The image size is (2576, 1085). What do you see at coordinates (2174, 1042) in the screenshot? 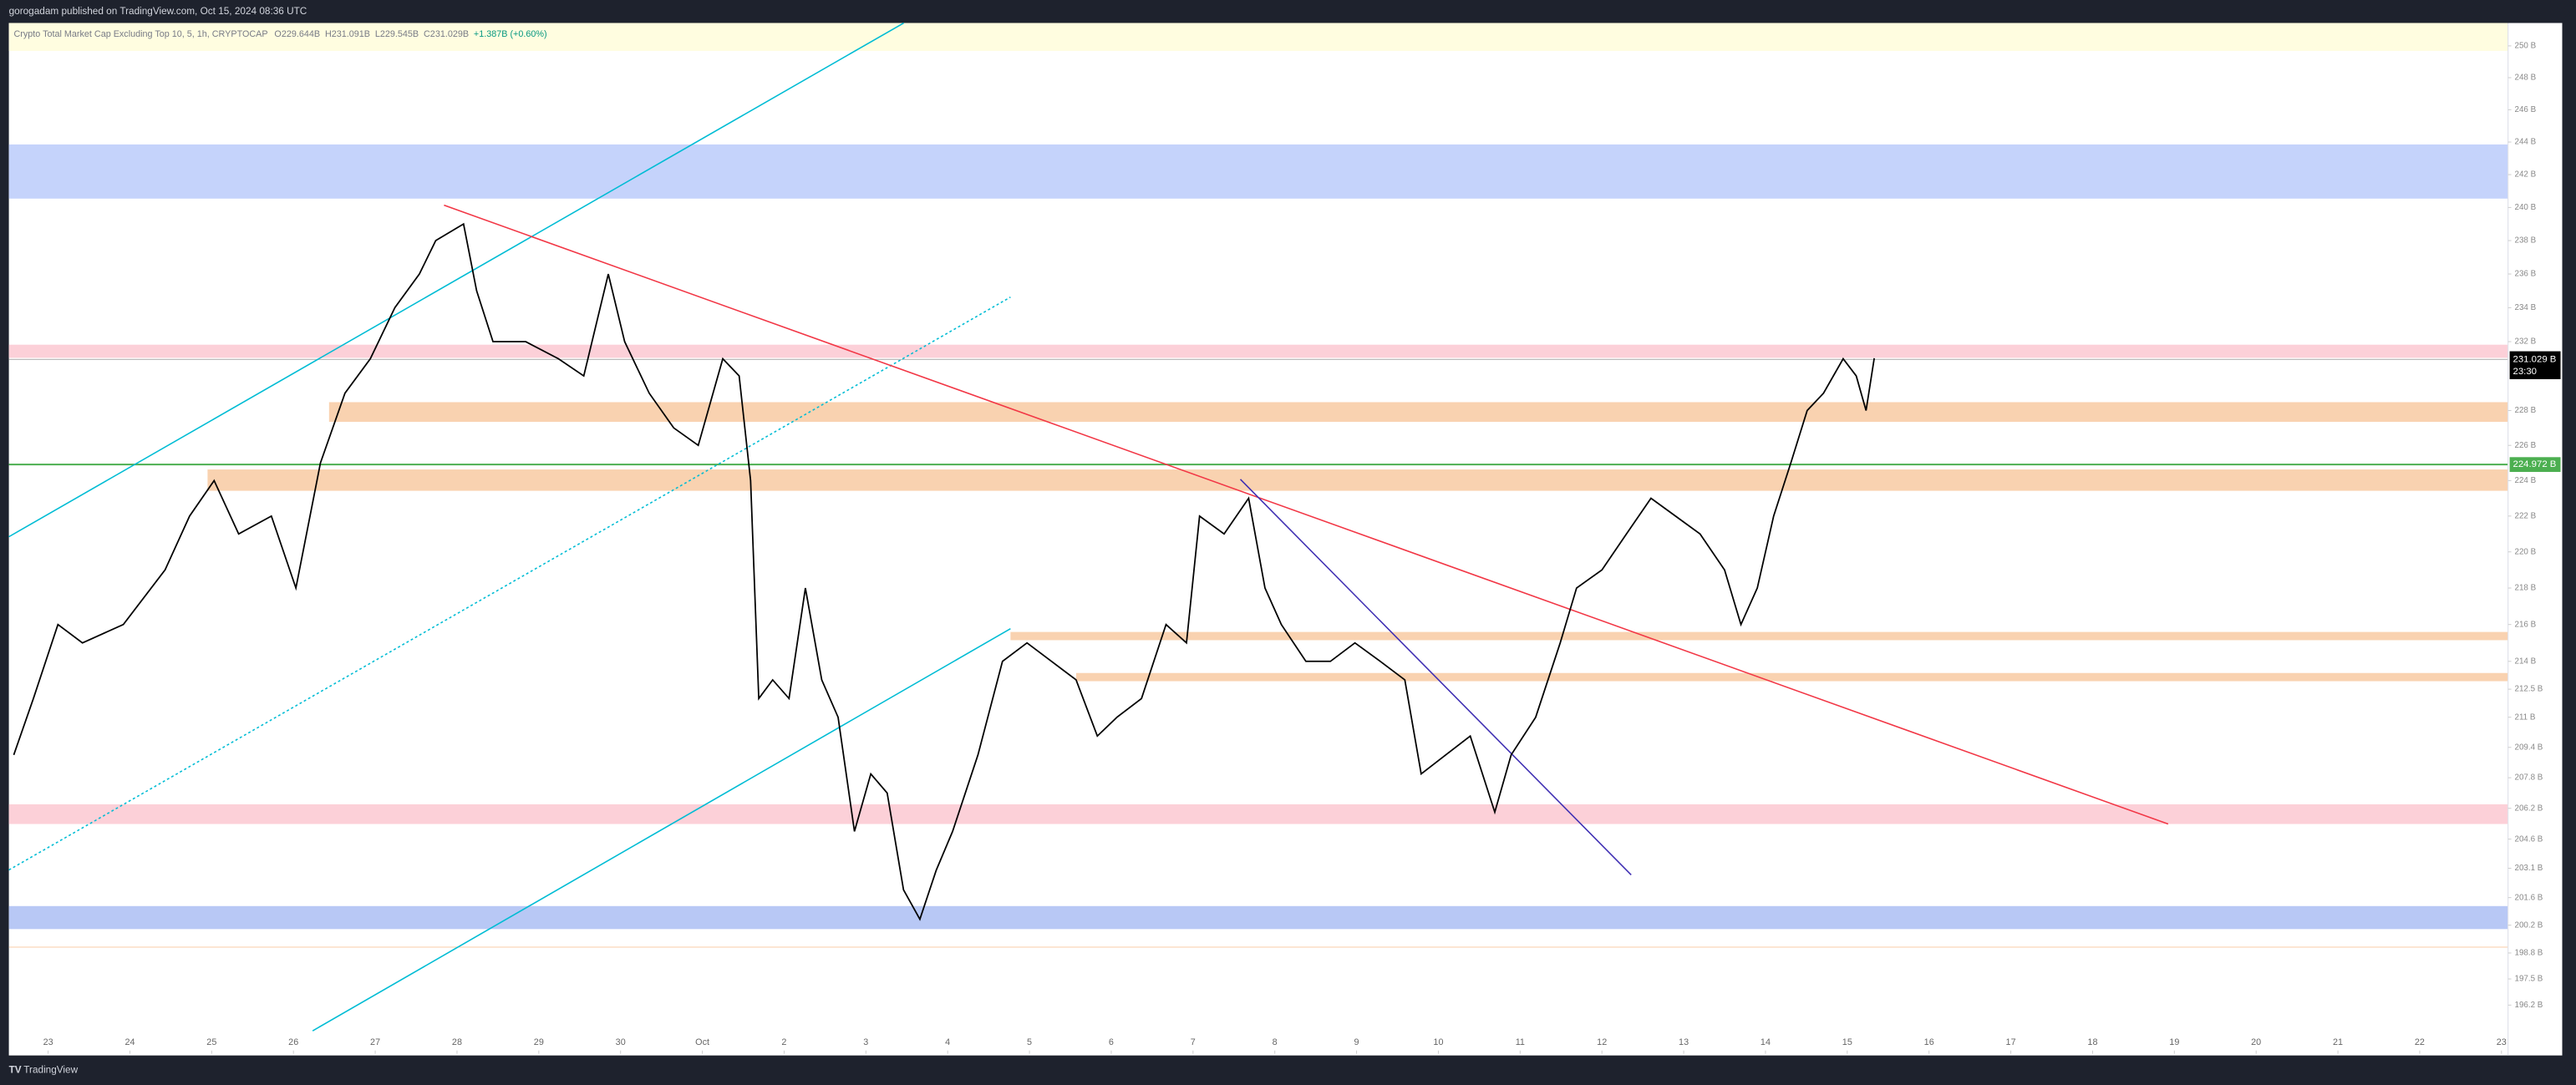
I see `x-tick-label: 19` at bounding box center [2174, 1042].